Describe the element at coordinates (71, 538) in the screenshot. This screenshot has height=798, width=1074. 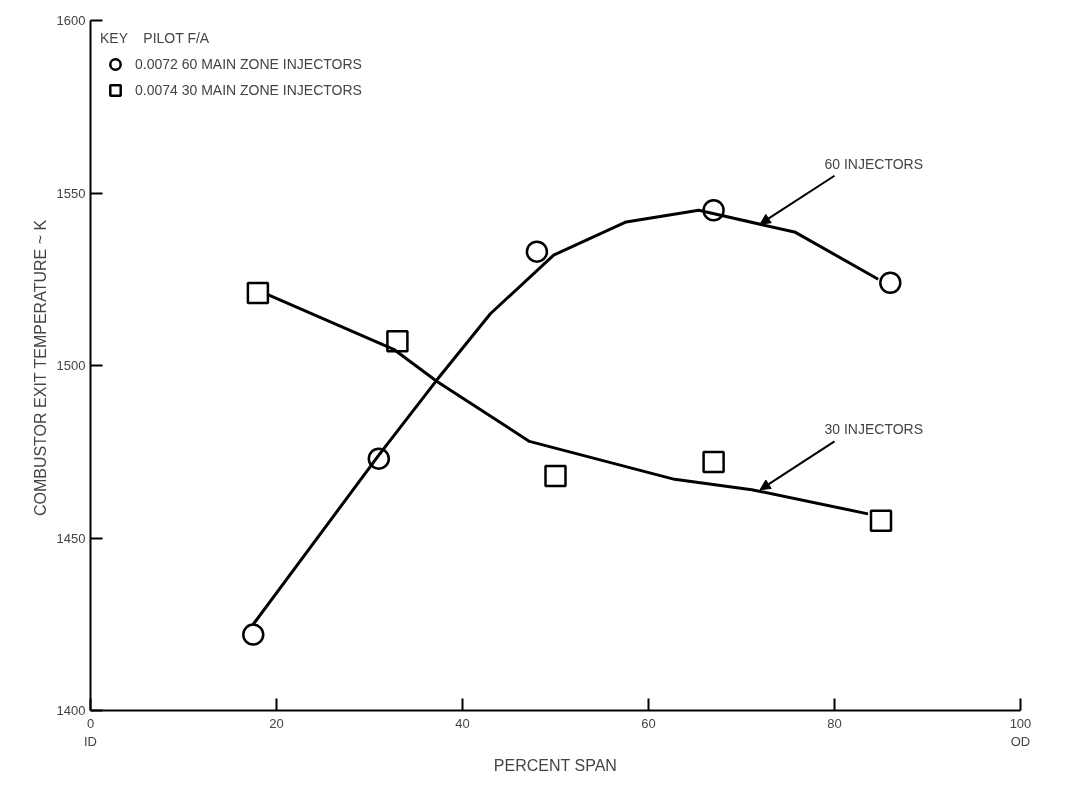
I see `y-tick-label: 1450` at that location.